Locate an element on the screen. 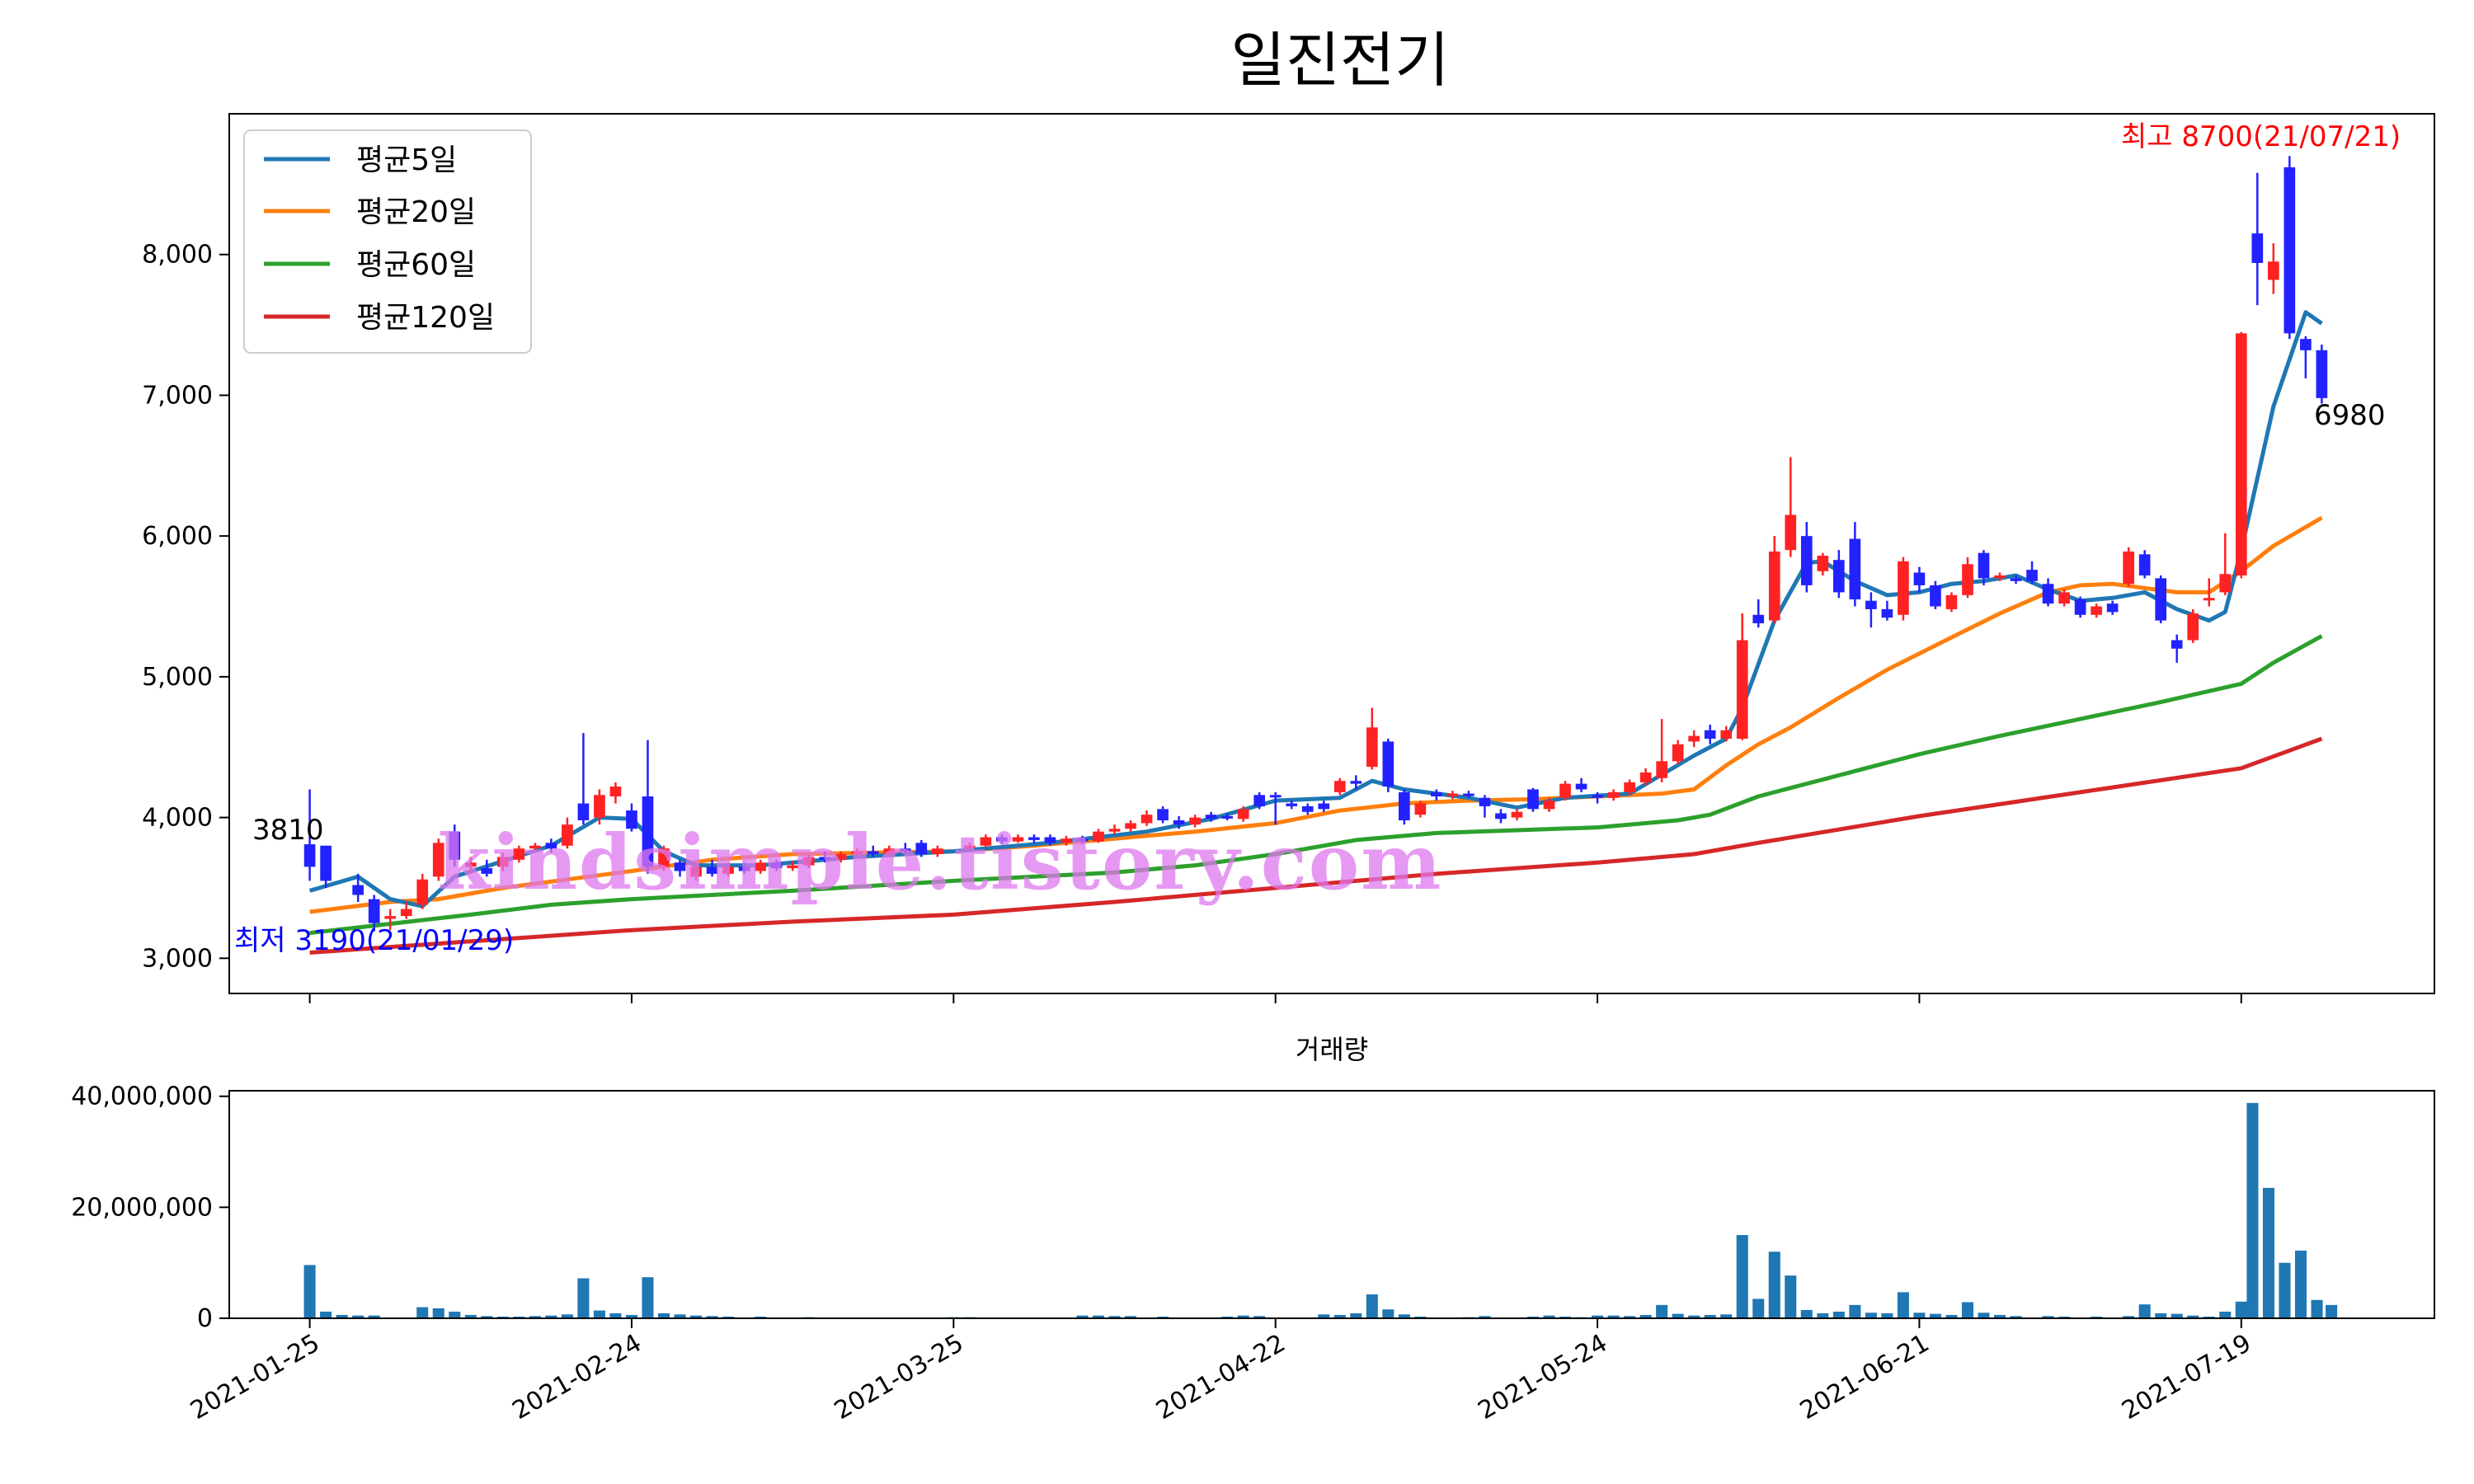  volume-y-tick-label: 20,000,000 is located at coordinates (142, 1207).